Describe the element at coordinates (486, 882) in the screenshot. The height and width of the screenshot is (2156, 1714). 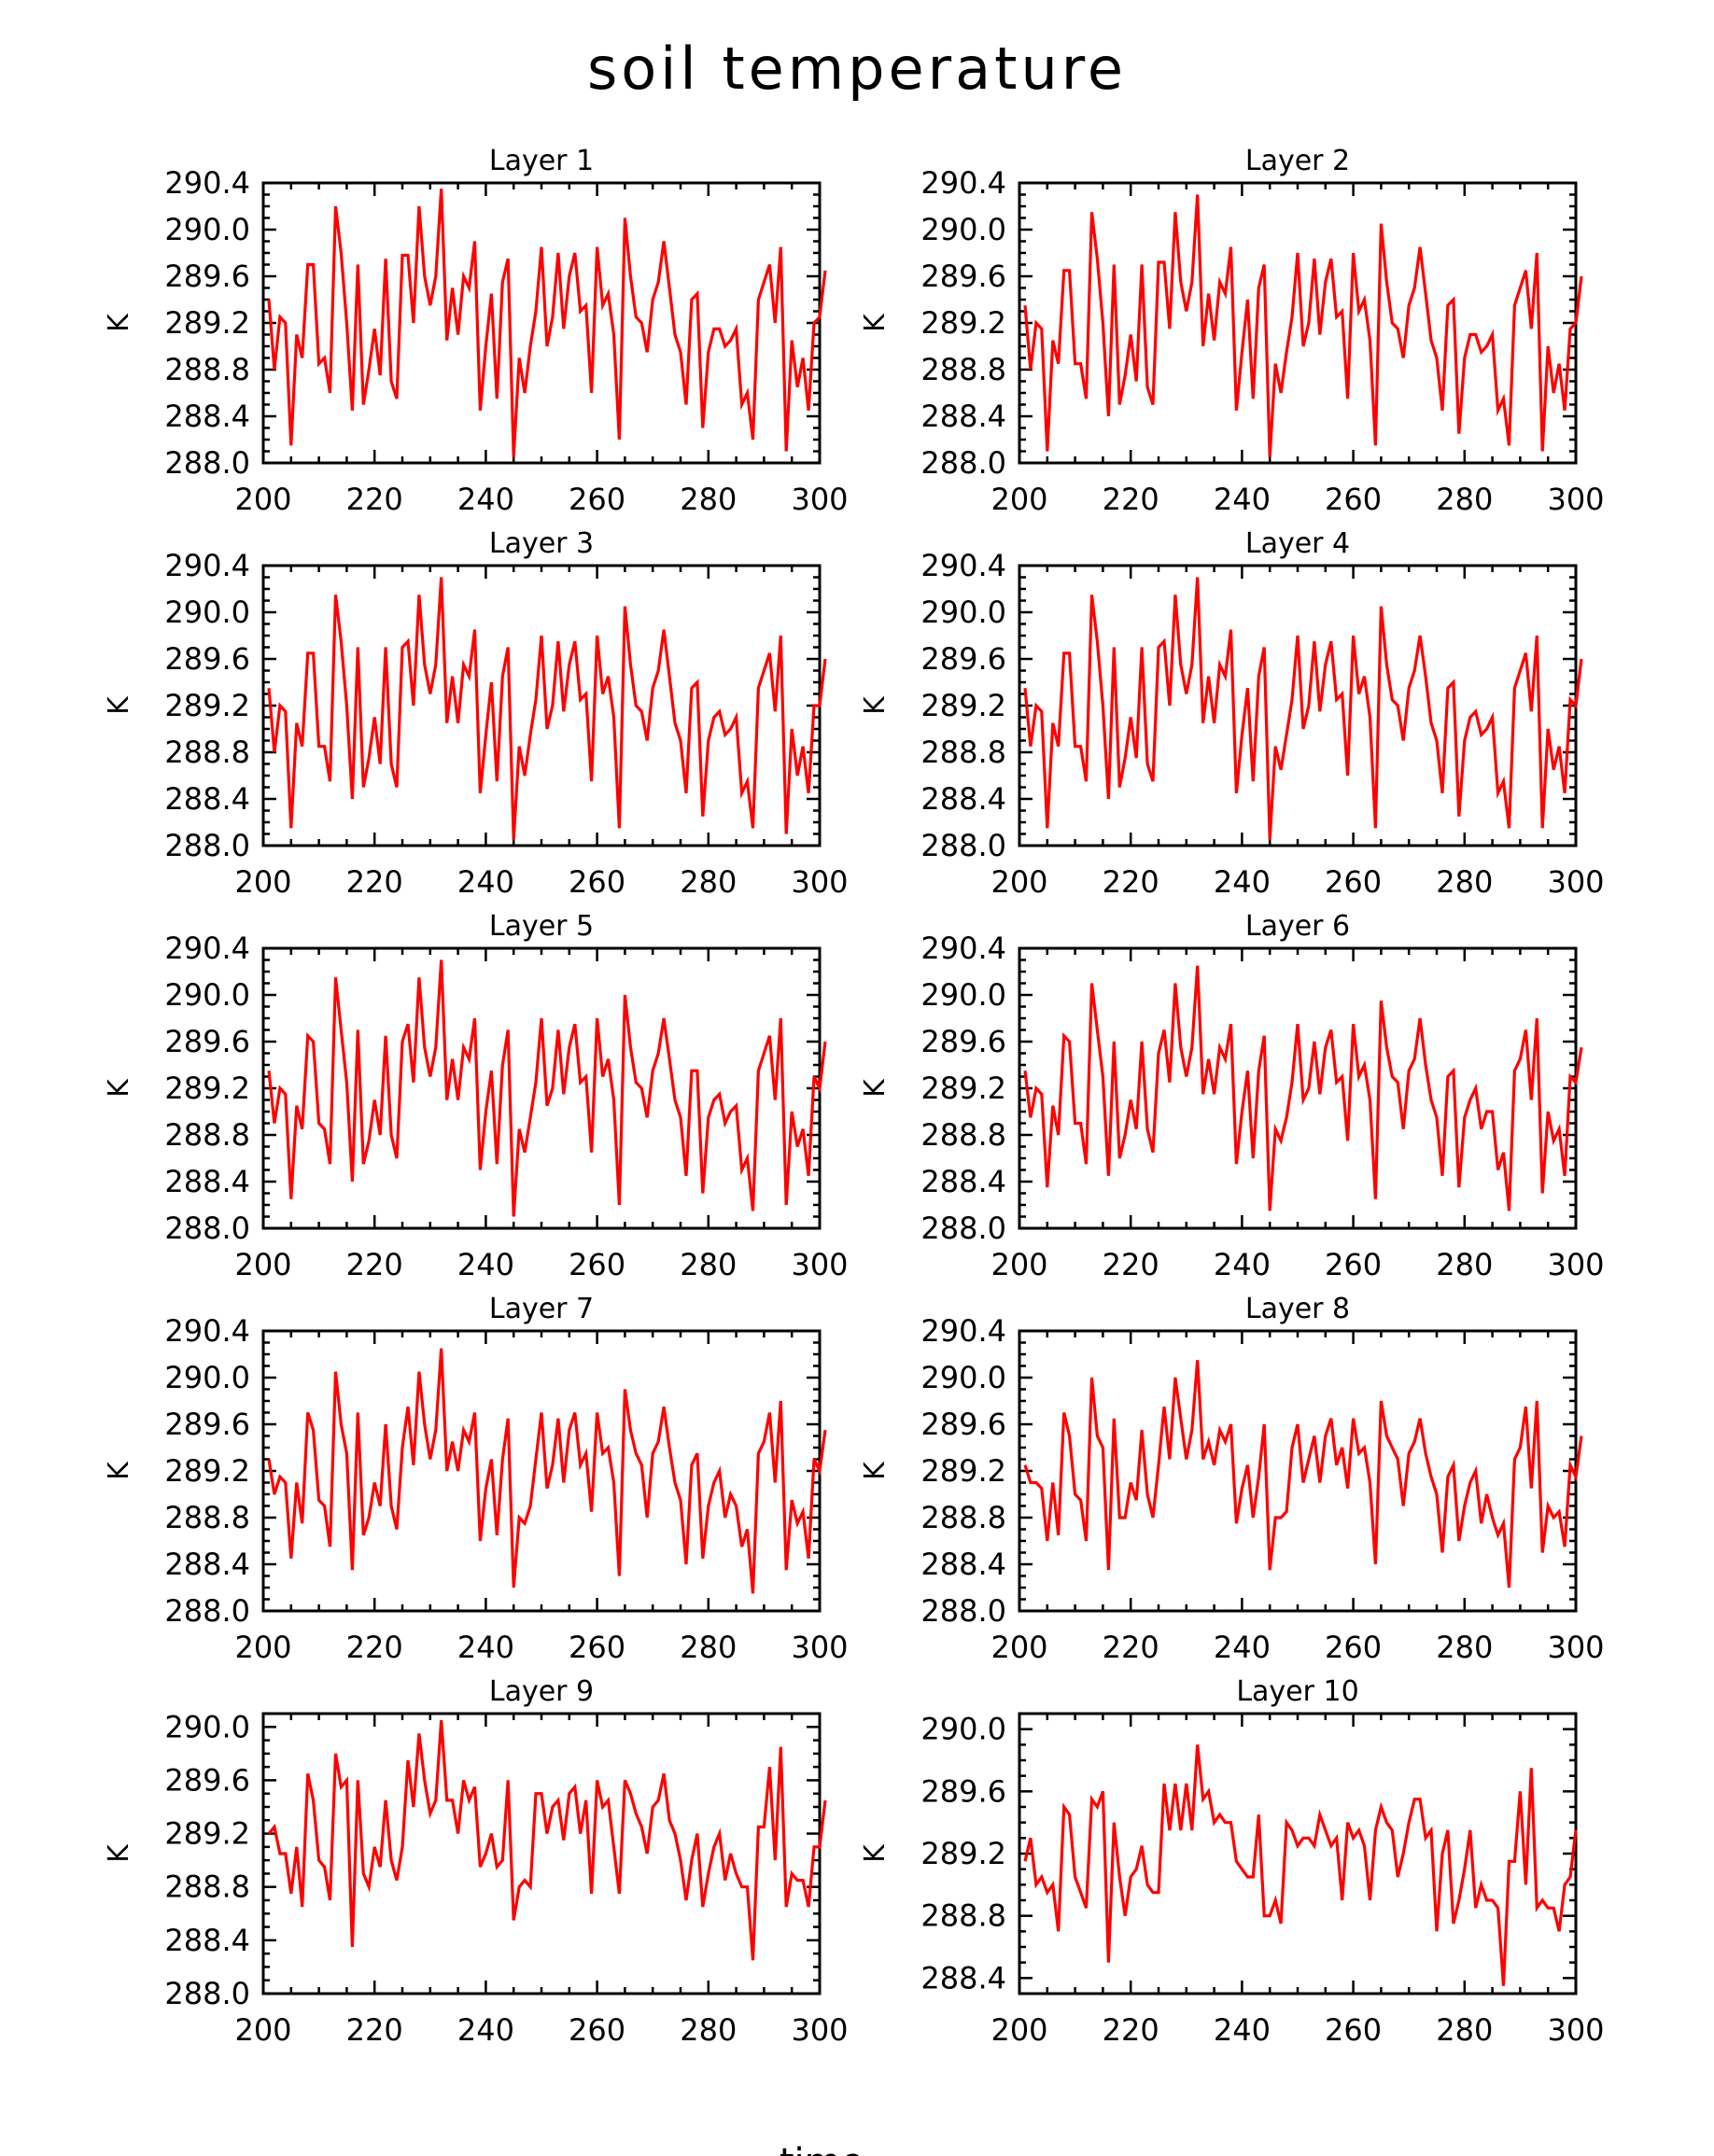
I see `layer-3-xtick-label: 240` at that location.